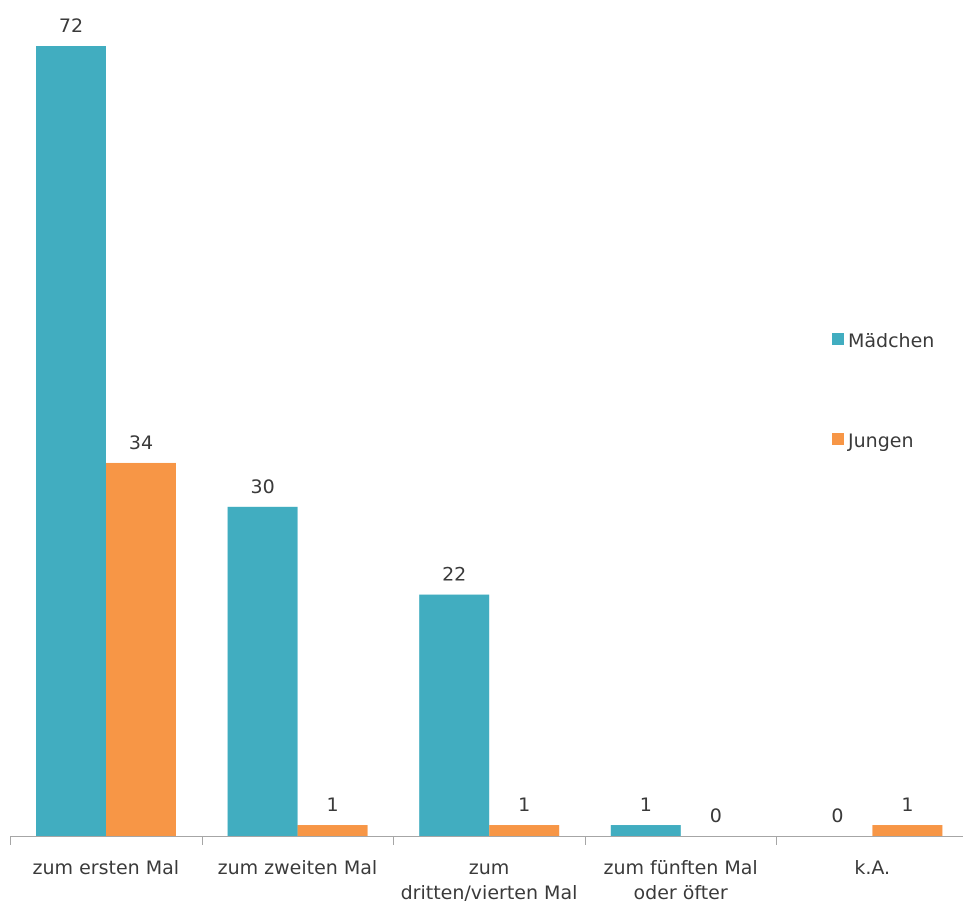  What do you see at coordinates (263, 487) in the screenshot?
I see `value-label: 30` at bounding box center [263, 487].